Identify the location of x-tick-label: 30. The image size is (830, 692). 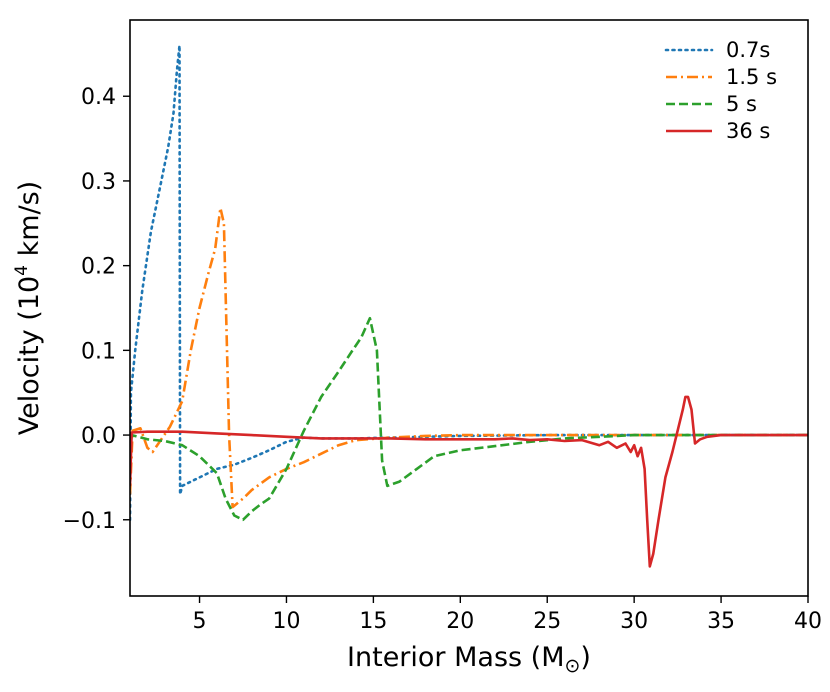
(634, 621).